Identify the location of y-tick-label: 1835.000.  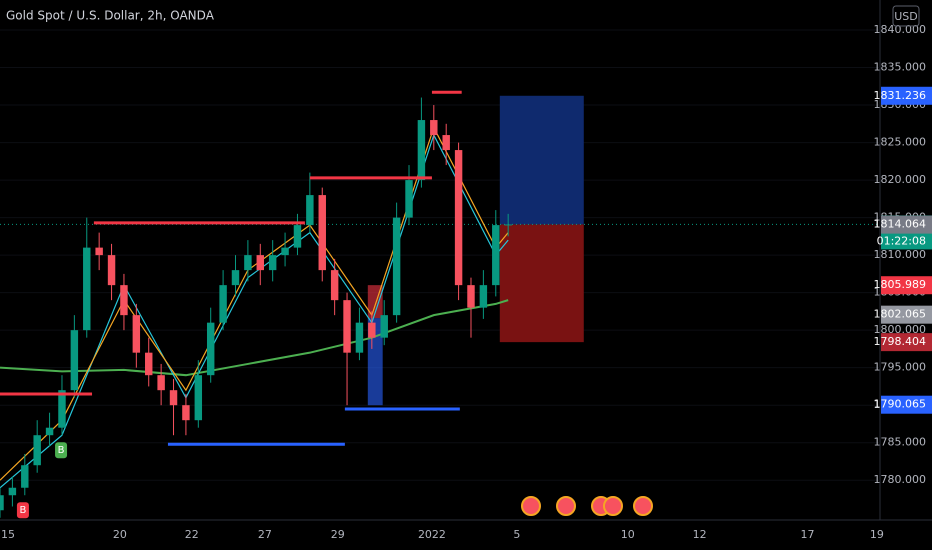
(900, 67).